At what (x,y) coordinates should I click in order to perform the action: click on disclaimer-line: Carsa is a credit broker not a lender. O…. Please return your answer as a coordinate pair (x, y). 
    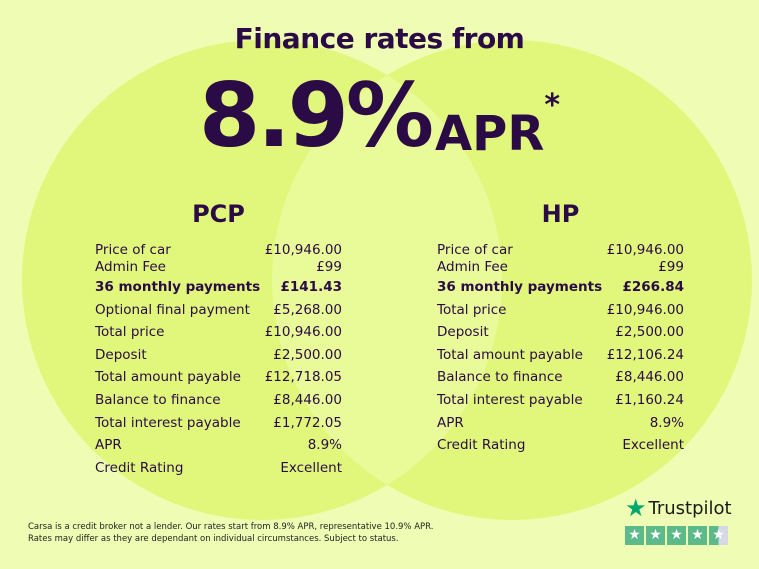
    Looking at the image, I should click on (231, 527).